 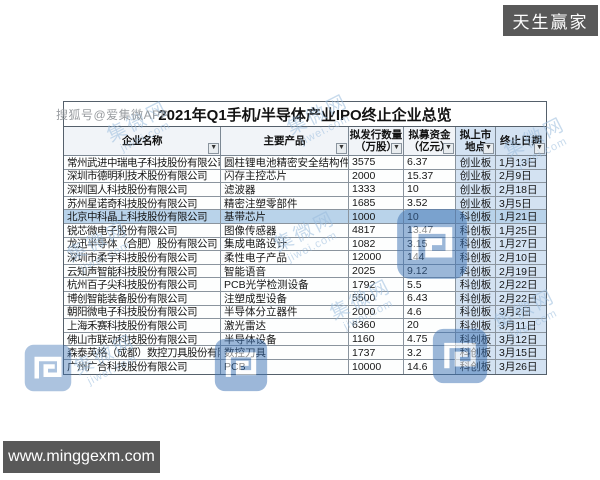 I want to click on column-header-listing-board: 拟上市 地点 ▼, so click(x=476, y=141).